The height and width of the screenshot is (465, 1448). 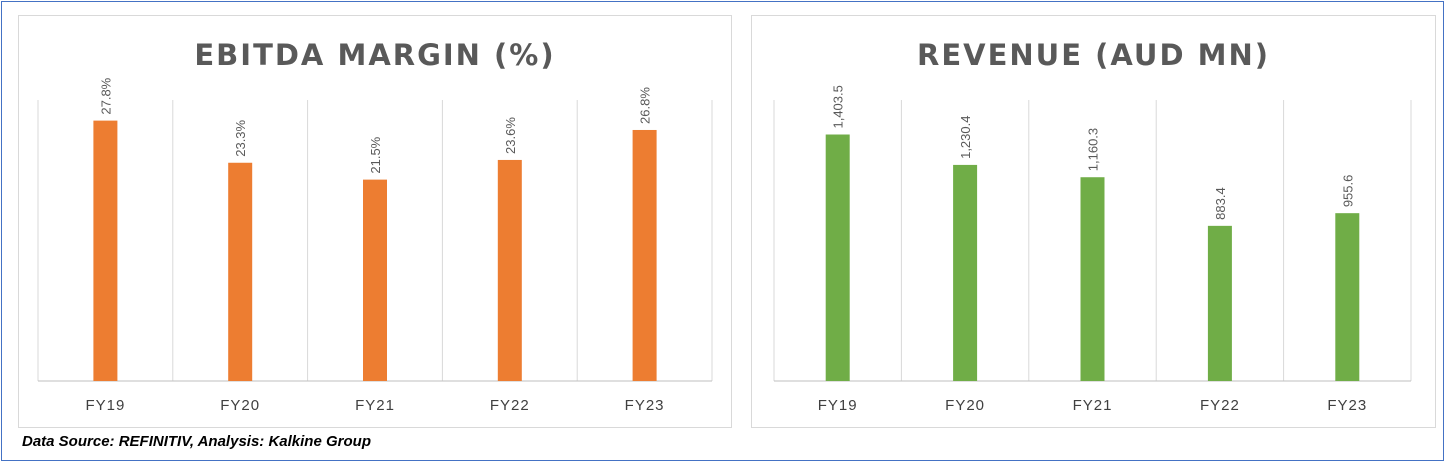 What do you see at coordinates (105, 251) in the screenshot?
I see `ebitda-bar-fy19` at bounding box center [105, 251].